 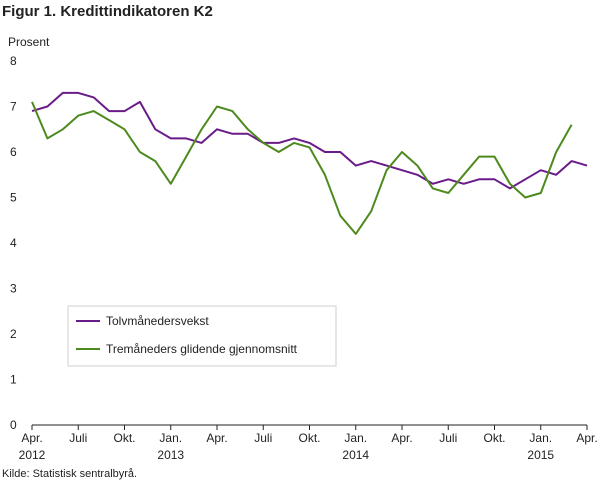 I want to click on legend-label-2: Tremåneders glidende gjennomsnitt, so click(x=202, y=349).